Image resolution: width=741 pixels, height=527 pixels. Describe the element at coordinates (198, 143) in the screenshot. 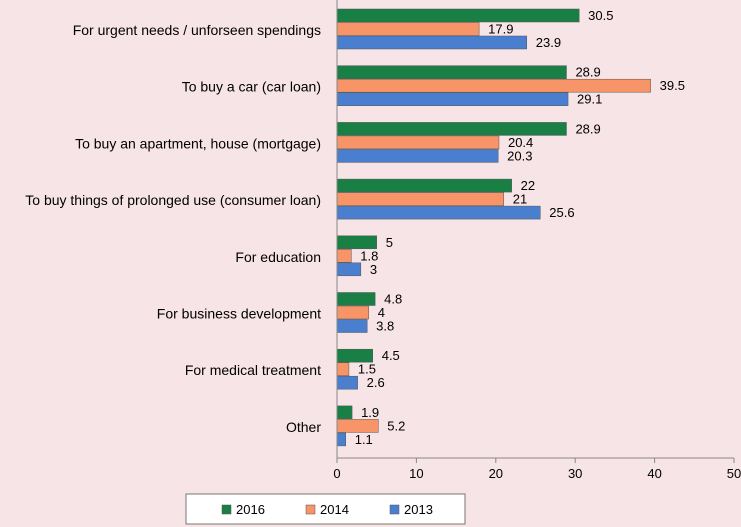

I see `category-label: To buy an apartment, house (mortgage)` at that location.